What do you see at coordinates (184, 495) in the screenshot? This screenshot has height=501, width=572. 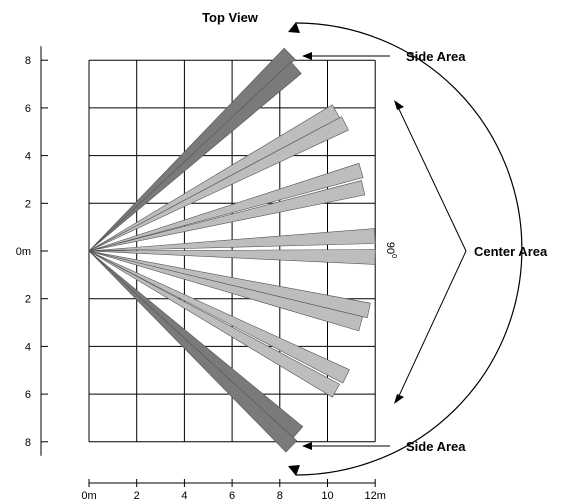 I see `x-tick-label: 4` at bounding box center [184, 495].